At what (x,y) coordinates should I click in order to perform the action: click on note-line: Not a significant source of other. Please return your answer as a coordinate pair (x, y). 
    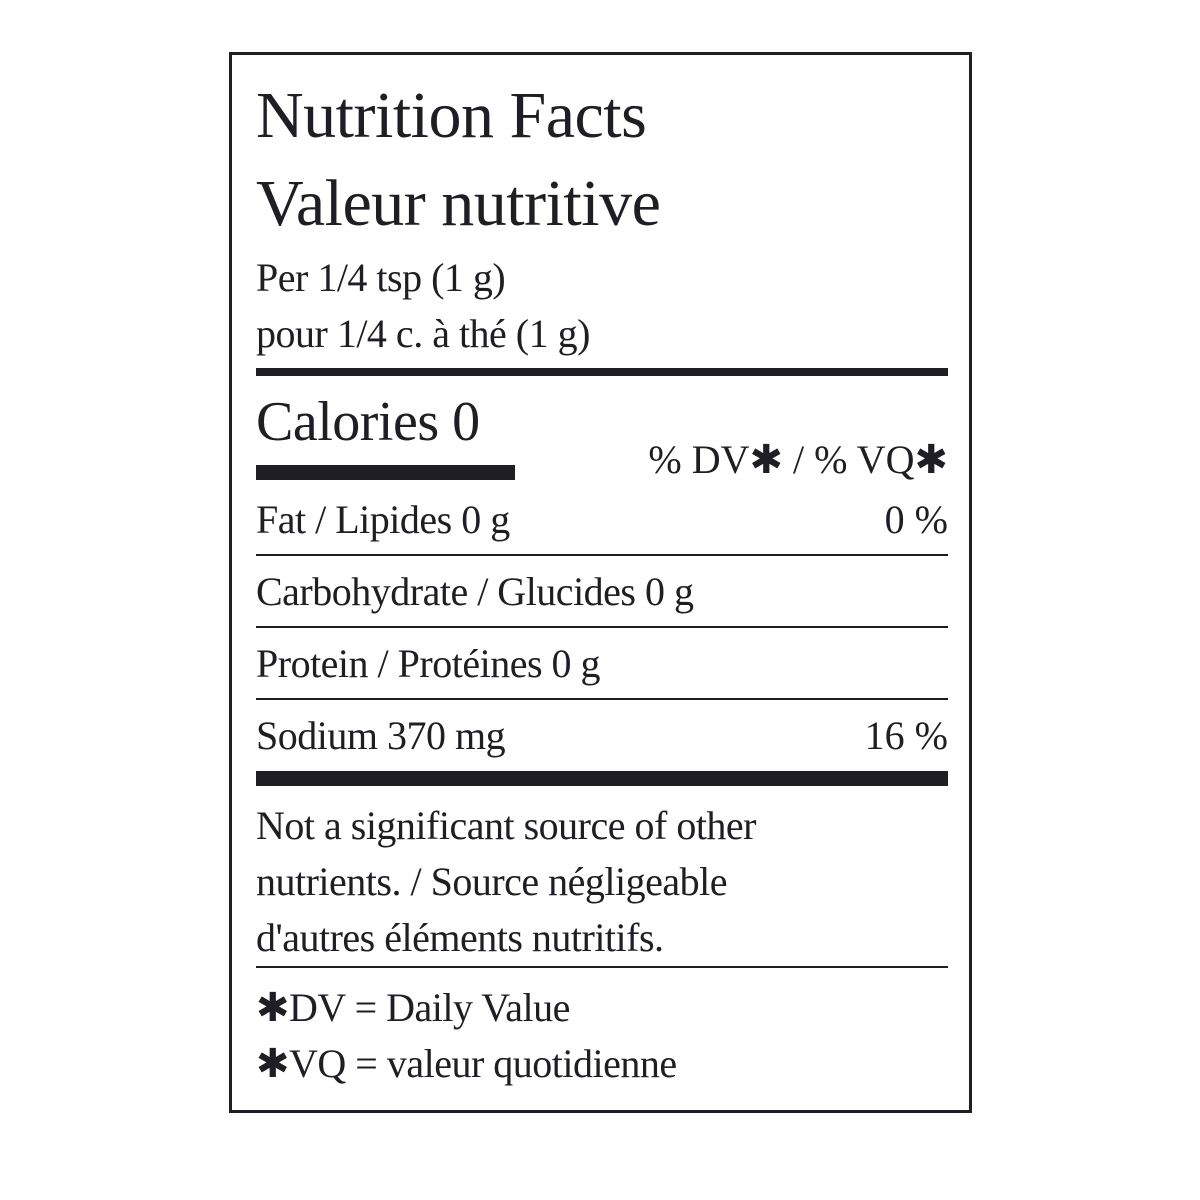
    Looking at the image, I should click on (506, 825).